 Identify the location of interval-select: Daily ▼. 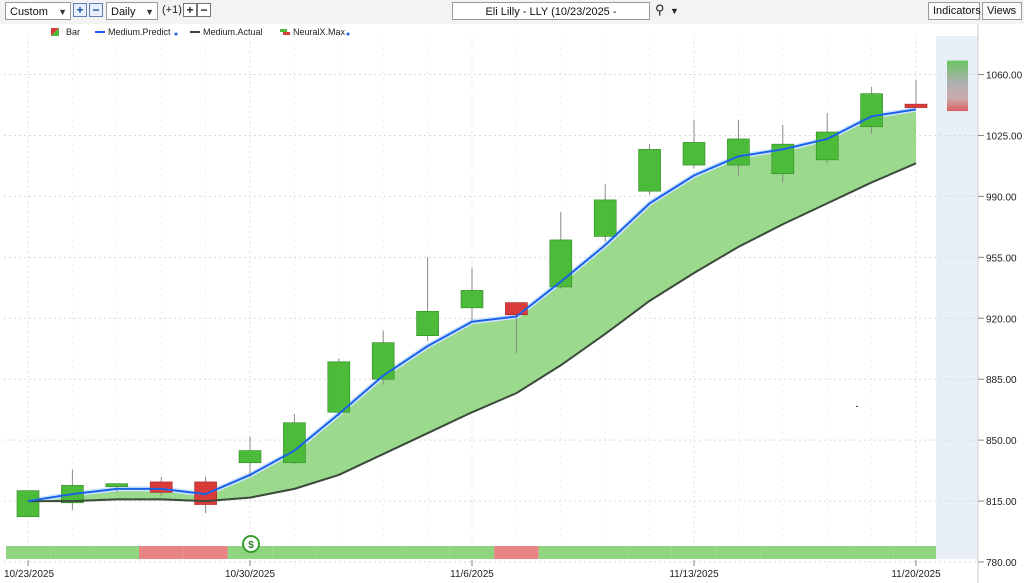
(132, 11).